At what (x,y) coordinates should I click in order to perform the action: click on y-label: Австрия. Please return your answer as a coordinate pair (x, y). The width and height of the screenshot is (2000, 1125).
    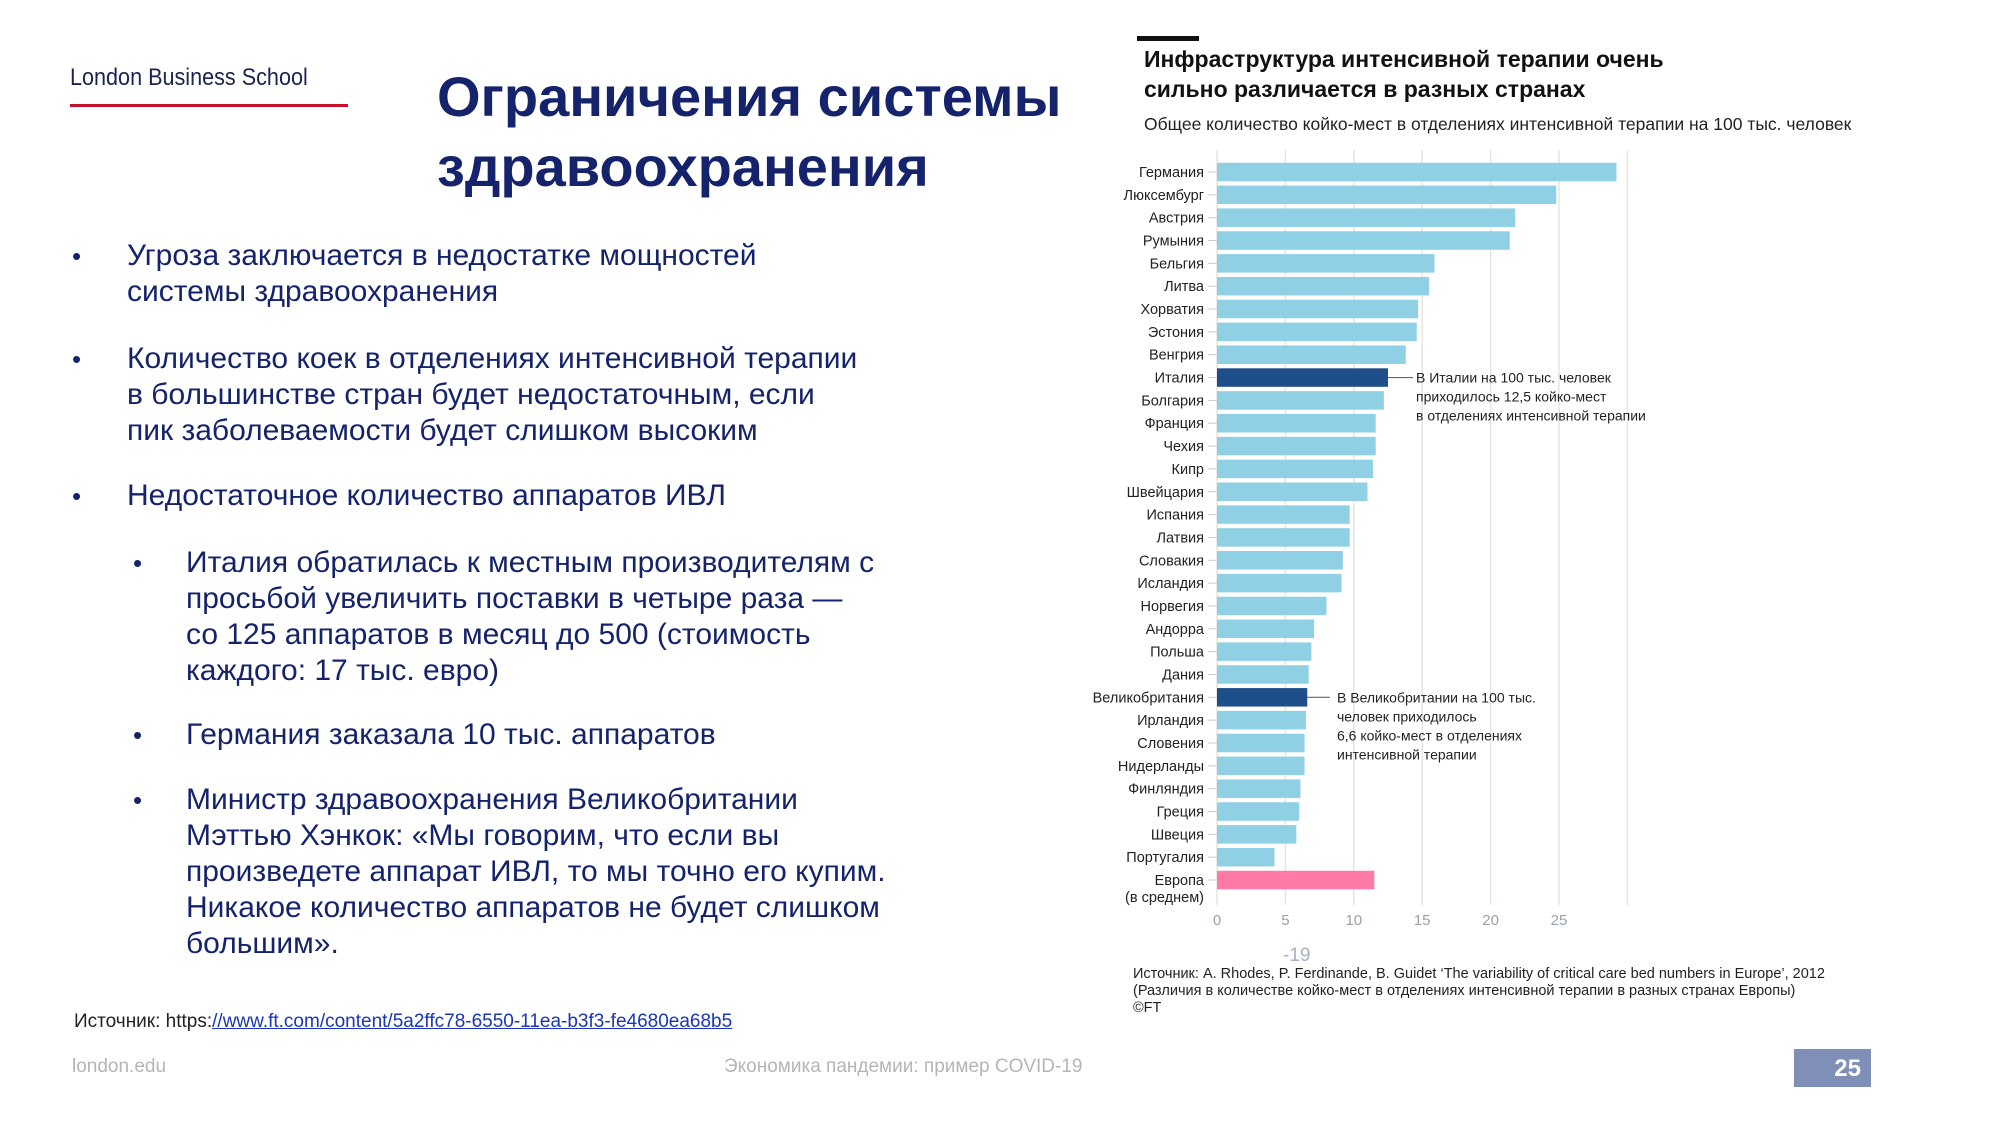
    Looking at the image, I should click on (1176, 219).